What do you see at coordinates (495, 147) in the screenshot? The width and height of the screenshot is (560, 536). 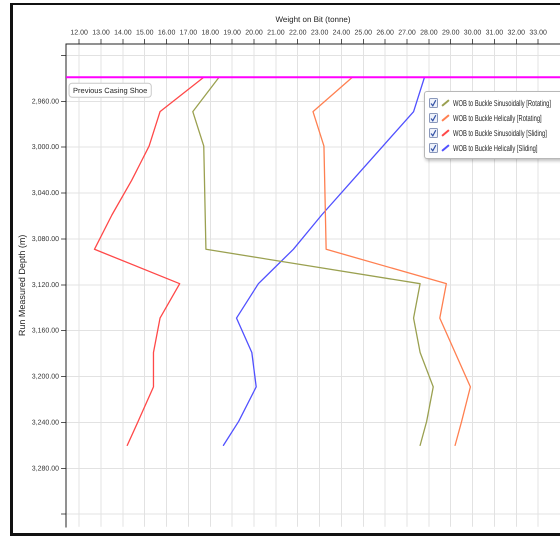 I see `legend-label: WOB to Buckle Helically [Sliding]` at bounding box center [495, 147].